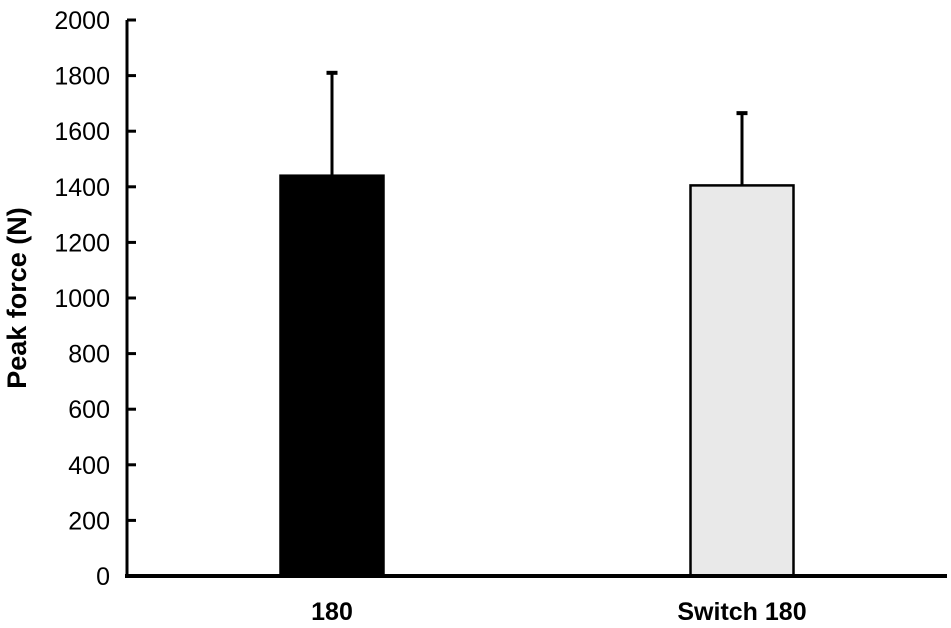  Describe the element at coordinates (103, 577) in the screenshot. I see `y-tick-label: 0` at that location.